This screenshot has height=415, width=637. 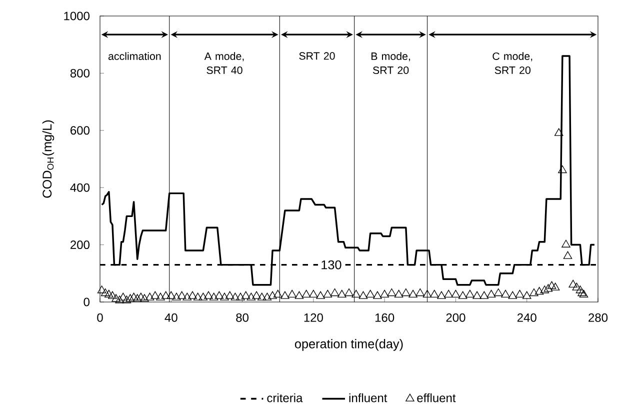 What do you see at coordinates (313, 317) in the screenshot?
I see `x-tick-label: 120` at bounding box center [313, 317].